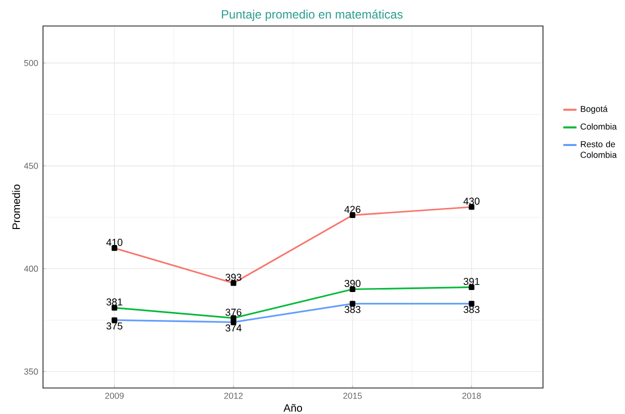  I want to click on data-label: 426, so click(352, 209).